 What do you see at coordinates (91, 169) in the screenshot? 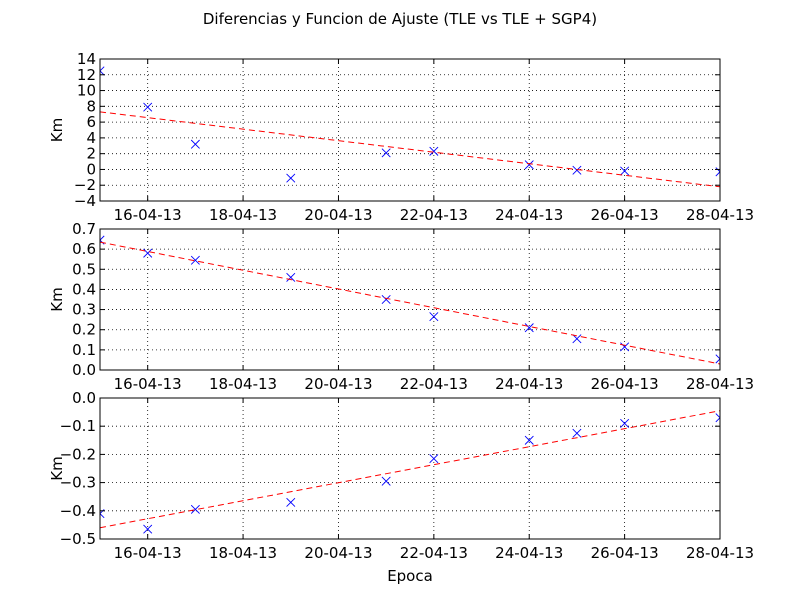
I see `y-tick-label: 0` at bounding box center [91, 169].